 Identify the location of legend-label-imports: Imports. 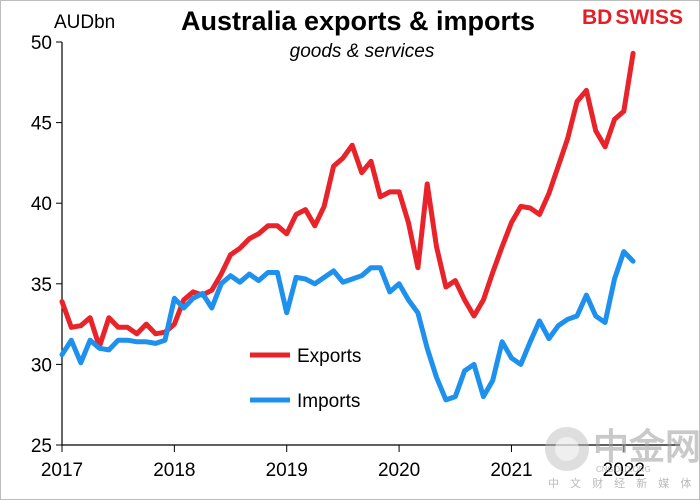
(328, 401).